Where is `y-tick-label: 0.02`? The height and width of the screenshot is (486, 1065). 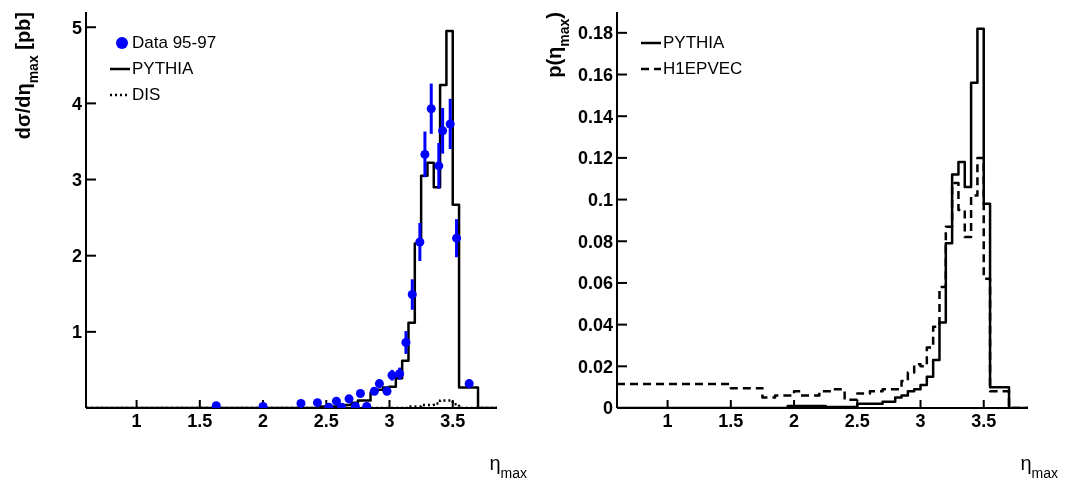 y-tick-label: 0.02 is located at coordinates (595, 366).